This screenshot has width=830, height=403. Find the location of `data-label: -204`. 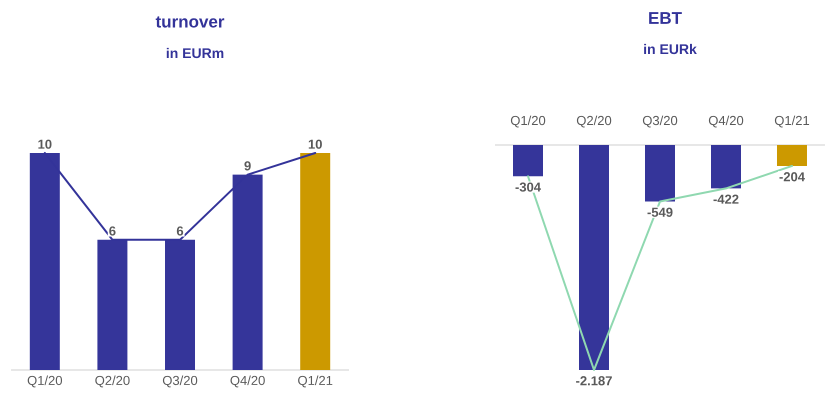

data-label: -204 is located at coordinates (792, 177).